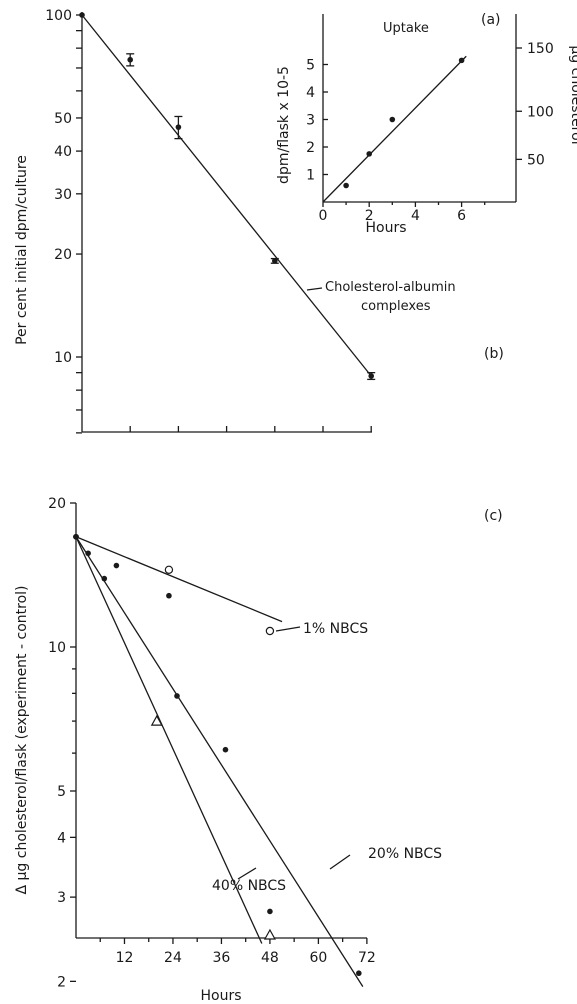 This screenshot has width=577, height=1004. What do you see at coordinates (385, 228) in the screenshot?
I see `panel-a-xlabel: Hours` at bounding box center [385, 228].